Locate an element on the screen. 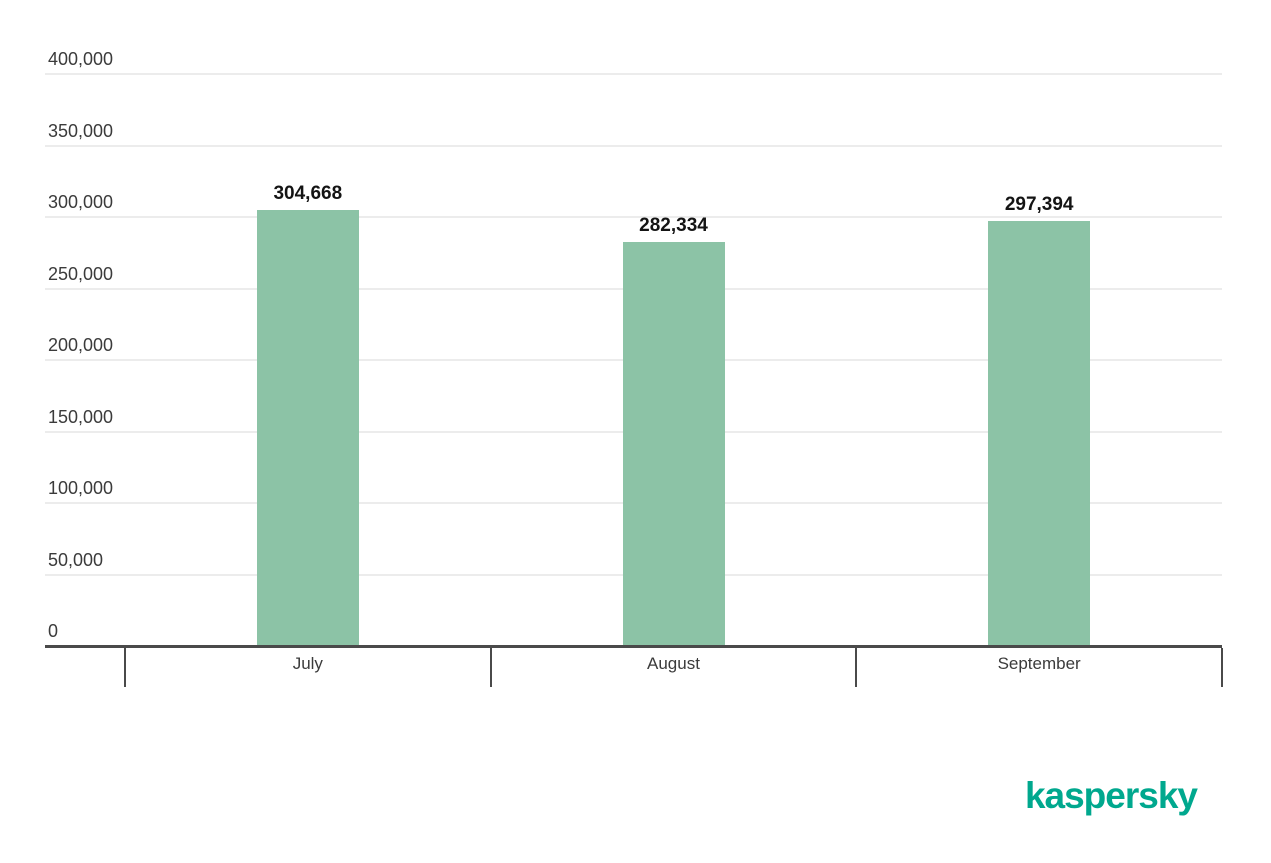 The height and width of the screenshot is (863, 1271). y-axis-tick-label: 150,000 is located at coordinates (81, 416).